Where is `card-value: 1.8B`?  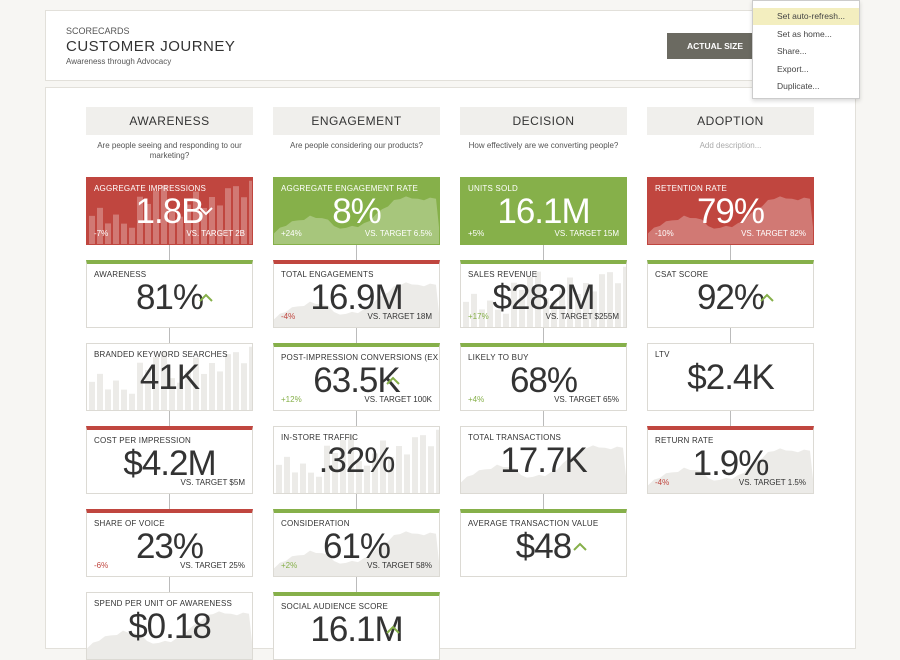 card-value: 1.8B is located at coordinates (170, 211).